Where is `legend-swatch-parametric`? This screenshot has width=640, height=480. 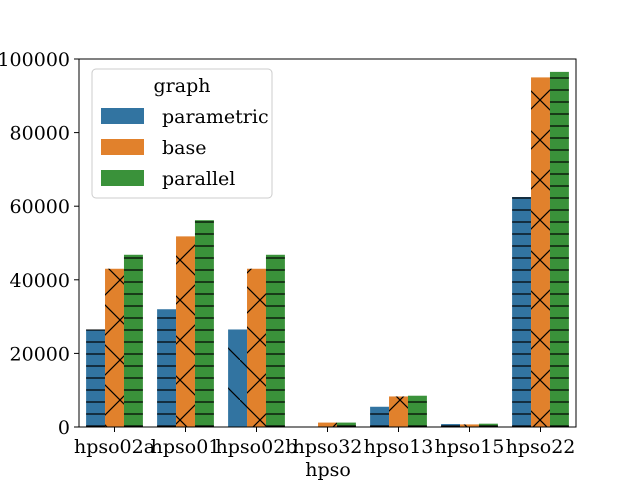
legend-swatch-parametric is located at coordinates (122, 116).